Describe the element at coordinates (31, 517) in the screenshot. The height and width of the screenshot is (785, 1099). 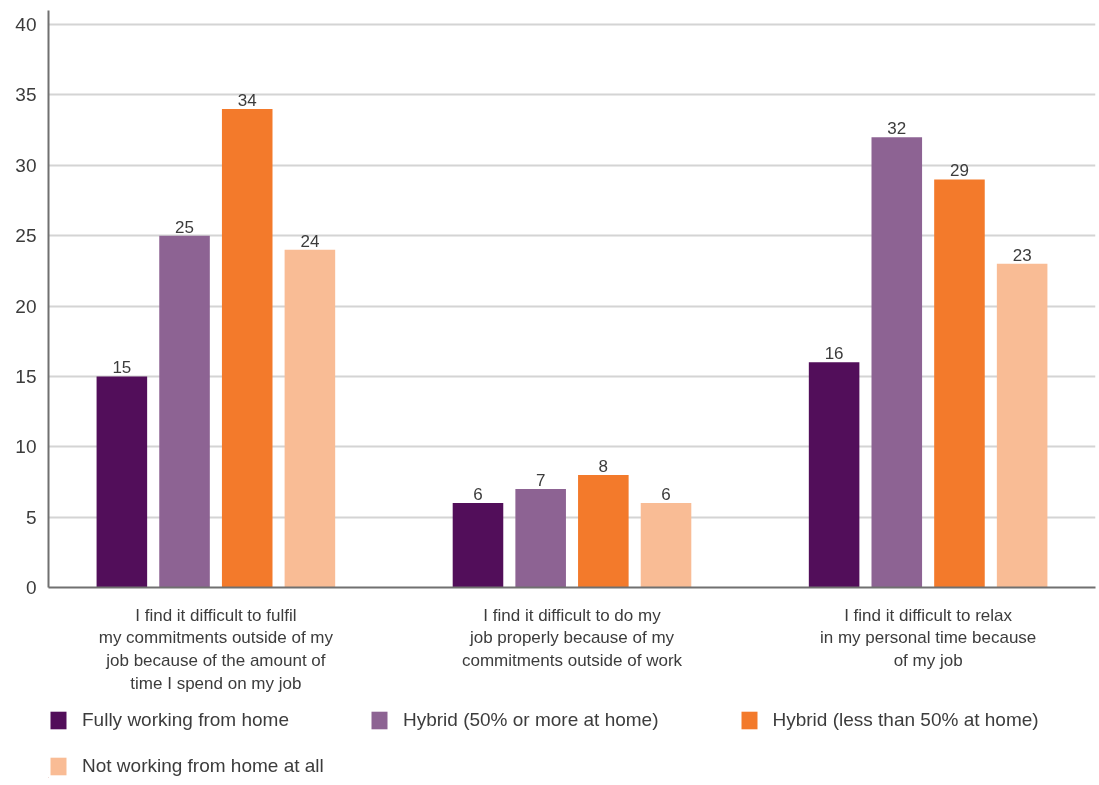
I see `y-tick-label: 5` at that location.